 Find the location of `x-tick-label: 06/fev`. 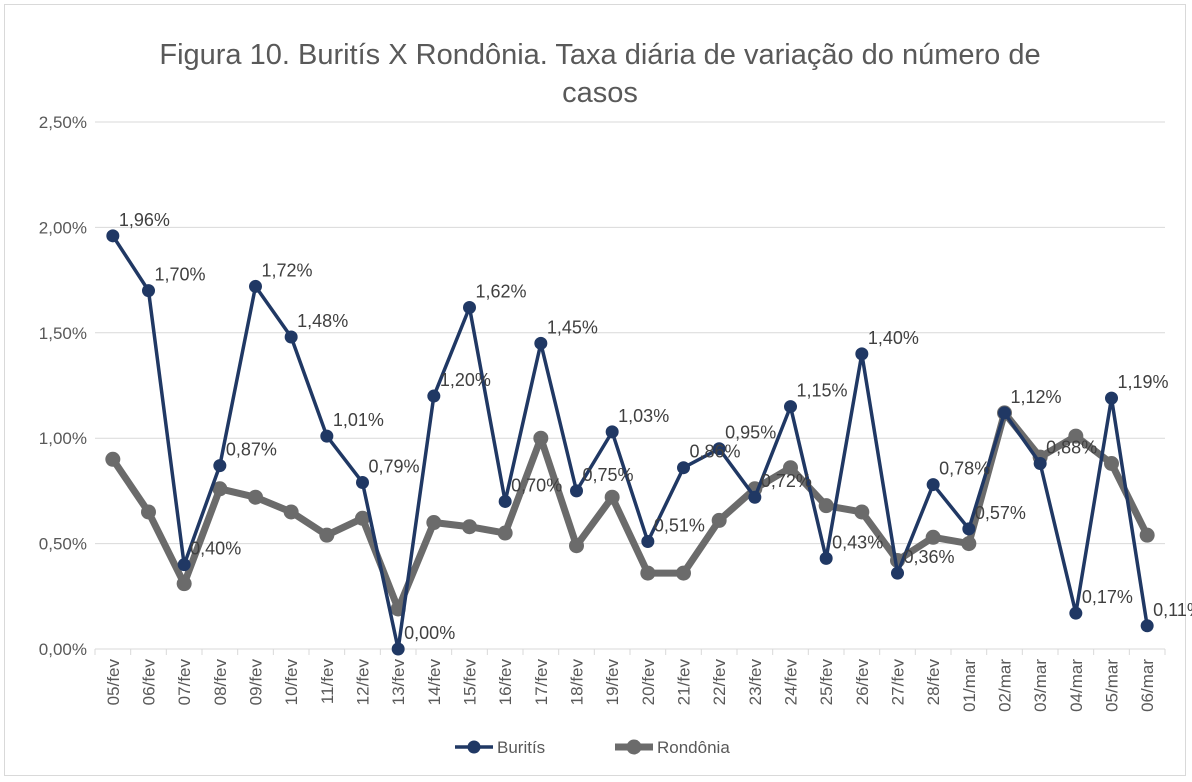

x-tick-label: 06/fev is located at coordinates (149, 682).